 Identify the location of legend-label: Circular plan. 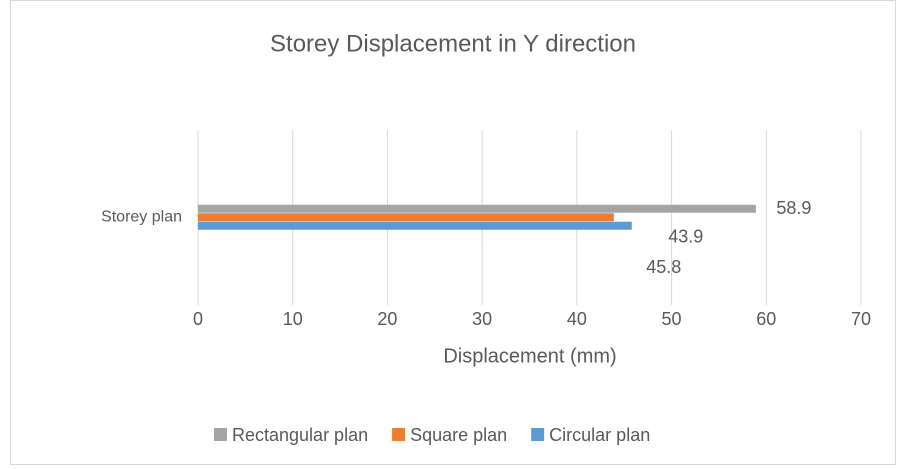
(599, 435).